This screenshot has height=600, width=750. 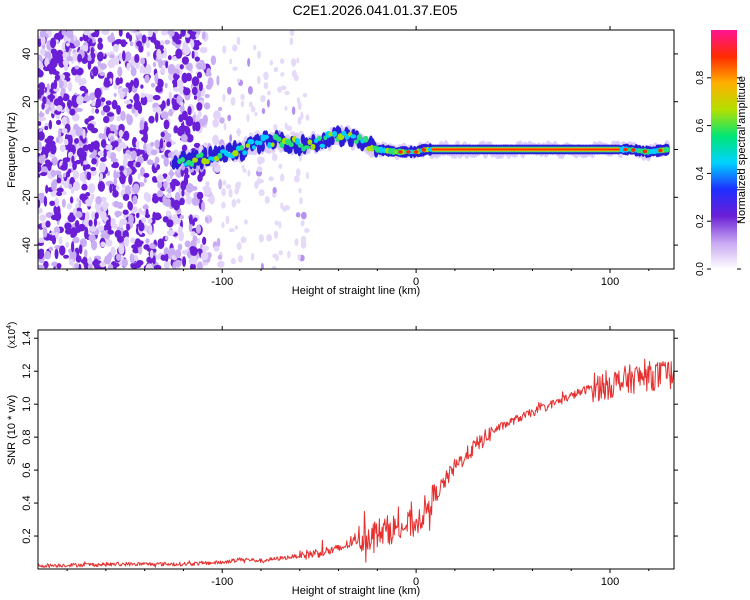 What do you see at coordinates (27, 54) in the screenshot?
I see `spectrogram-y-tick-label: 40` at bounding box center [27, 54].